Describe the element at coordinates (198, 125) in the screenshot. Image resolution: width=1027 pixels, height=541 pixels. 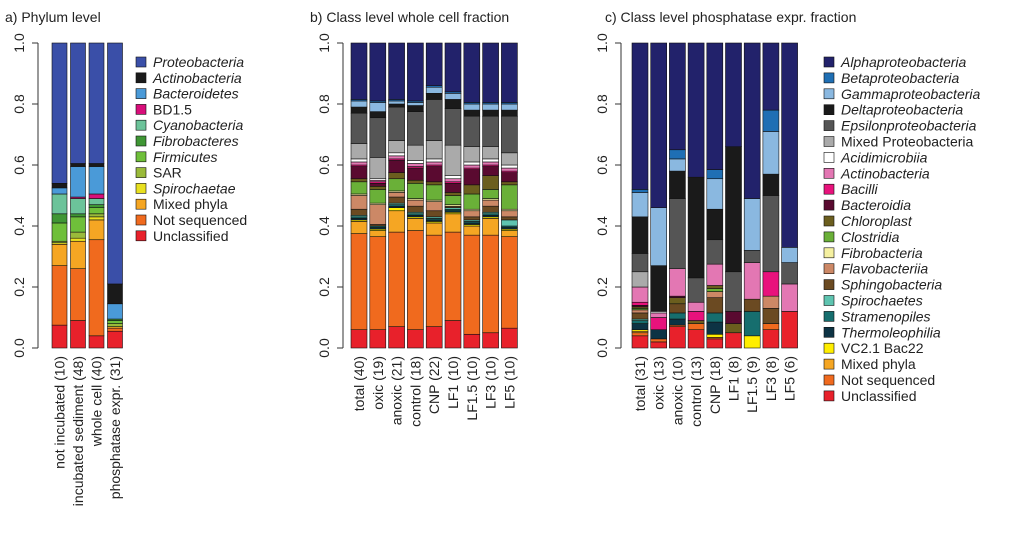
I see `legend-label: Cyanobacteria` at that location.